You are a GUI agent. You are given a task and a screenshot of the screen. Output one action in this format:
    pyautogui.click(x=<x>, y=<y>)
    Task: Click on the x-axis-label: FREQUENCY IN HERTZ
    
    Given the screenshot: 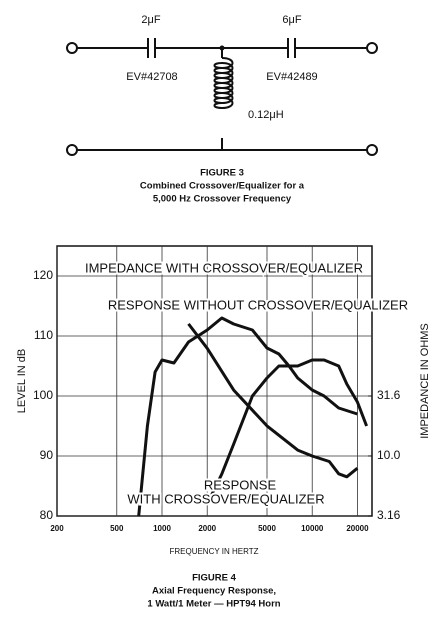 What is the action you would take?
    pyautogui.click(x=213, y=551)
    